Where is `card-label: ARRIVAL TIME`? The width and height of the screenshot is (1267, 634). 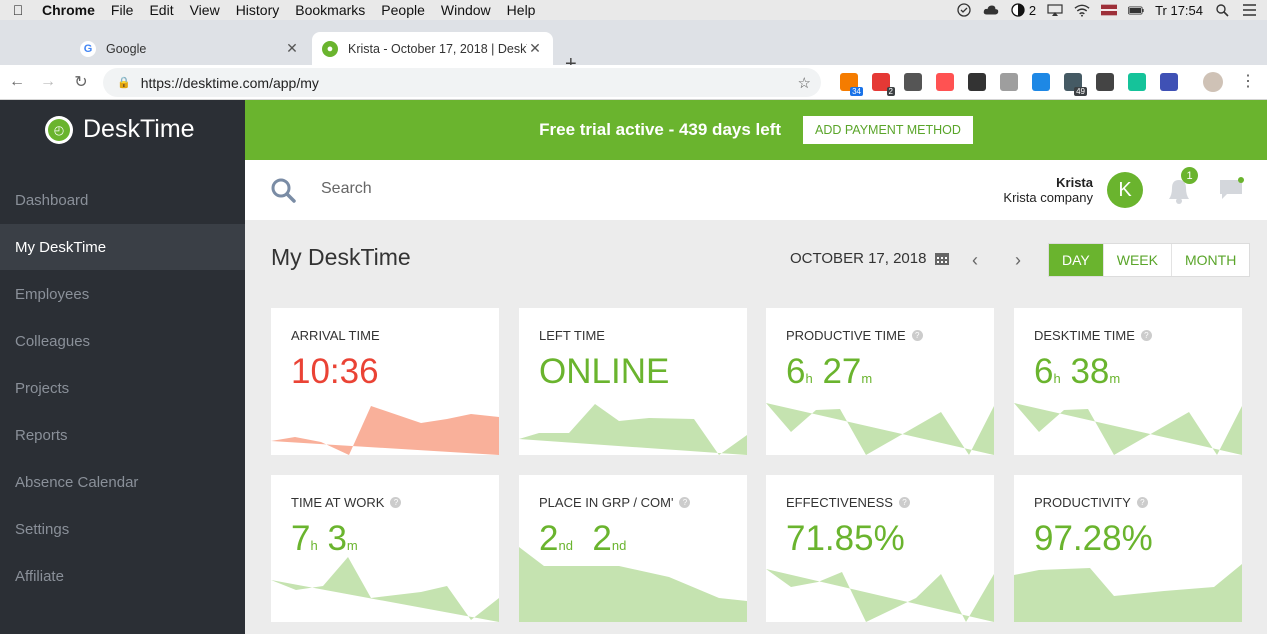
card-label: ARRIVAL TIME is located at coordinates (335, 335).